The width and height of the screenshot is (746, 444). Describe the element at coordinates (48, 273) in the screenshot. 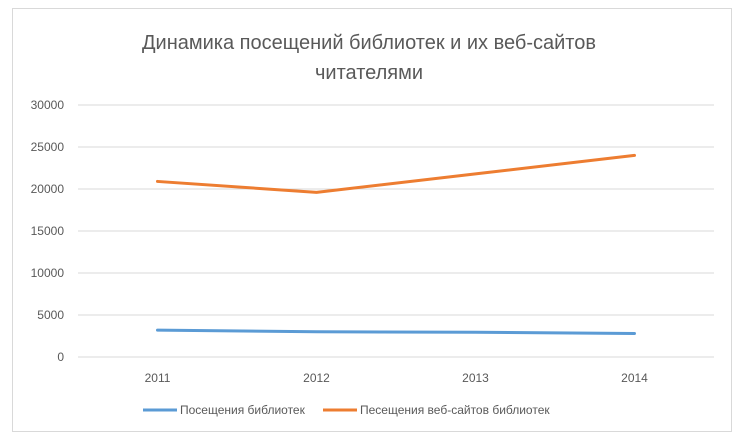

I see `y-tick-label: 10000` at that location.